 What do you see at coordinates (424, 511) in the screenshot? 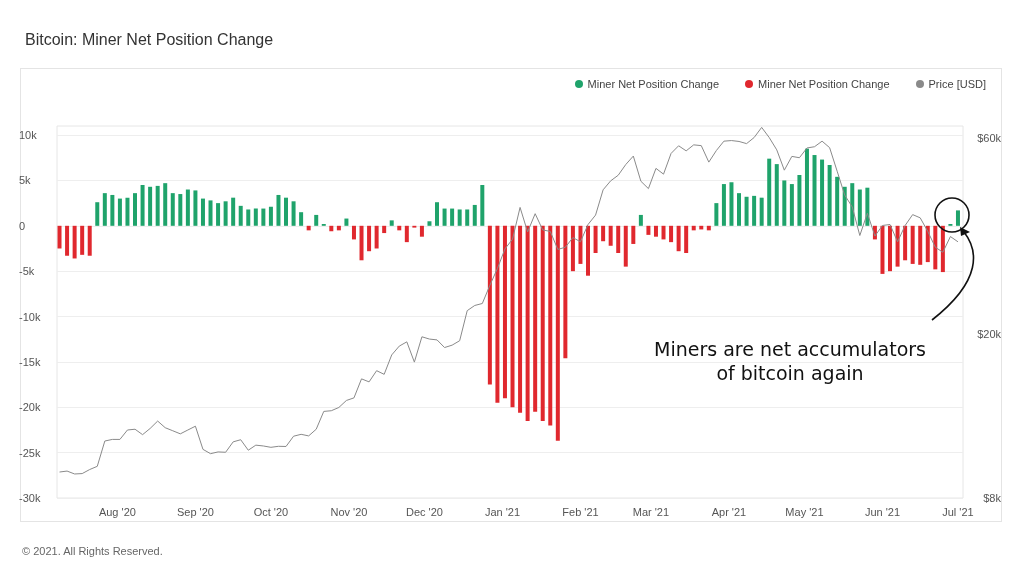
I see `x-tick-label: Dec '20` at bounding box center [424, 511].